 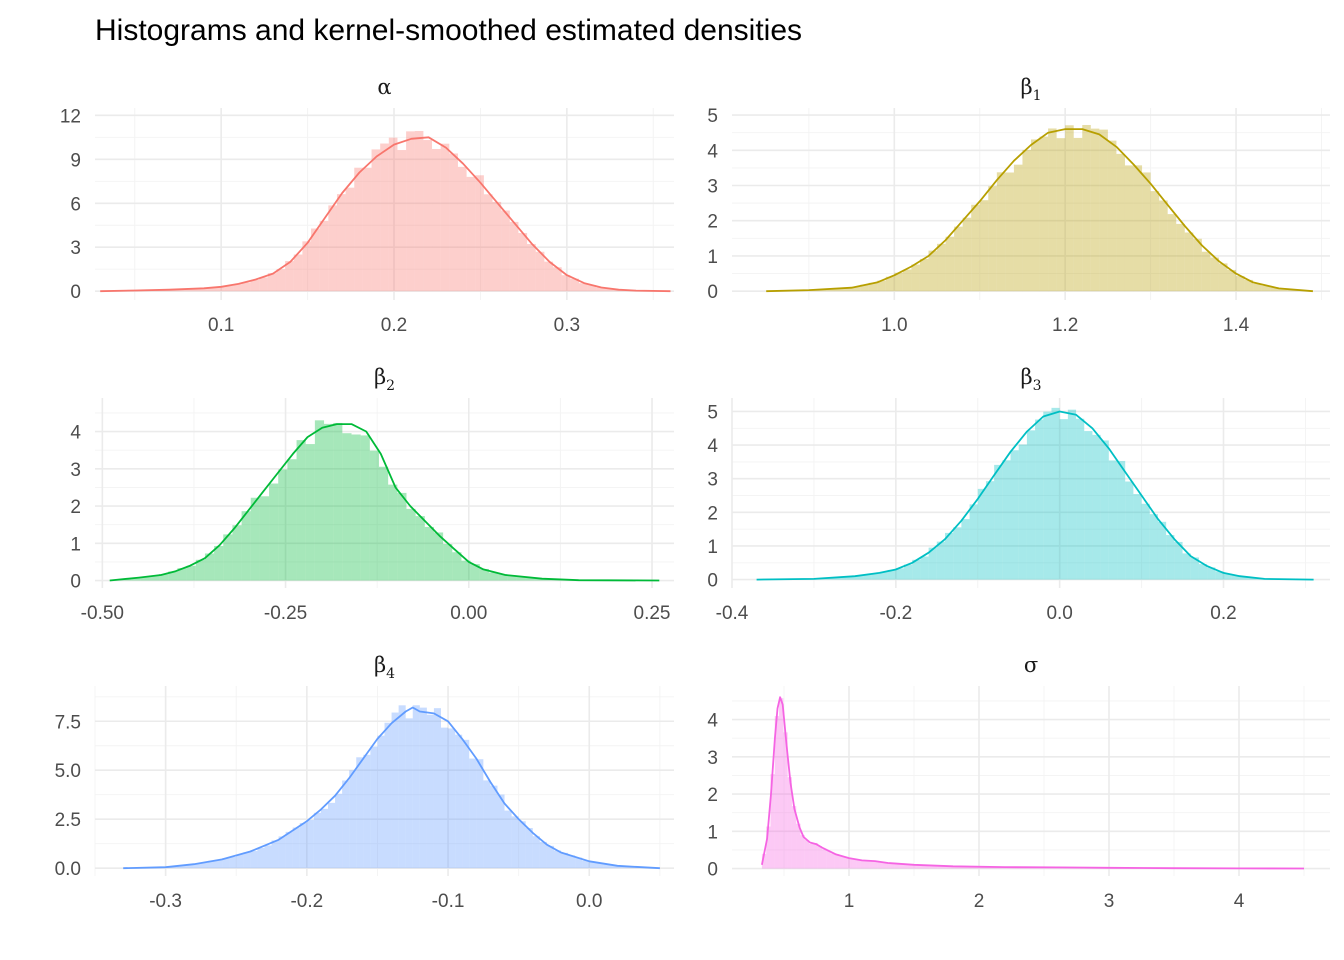 I want to click on x-tick-label: 1.2, so click(x=1065, y=325).